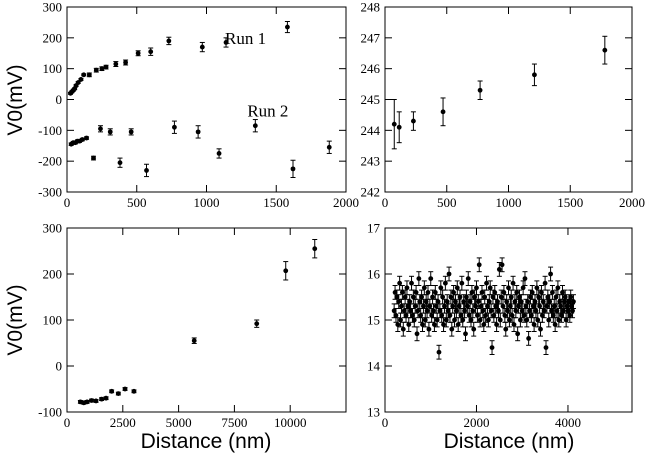 The width and height of the screenshot is (664, 459). What do you see at coordinates (371, 130) in the screenshot?
I see `y-tick-label: 244` at bounding box center [371, 130].